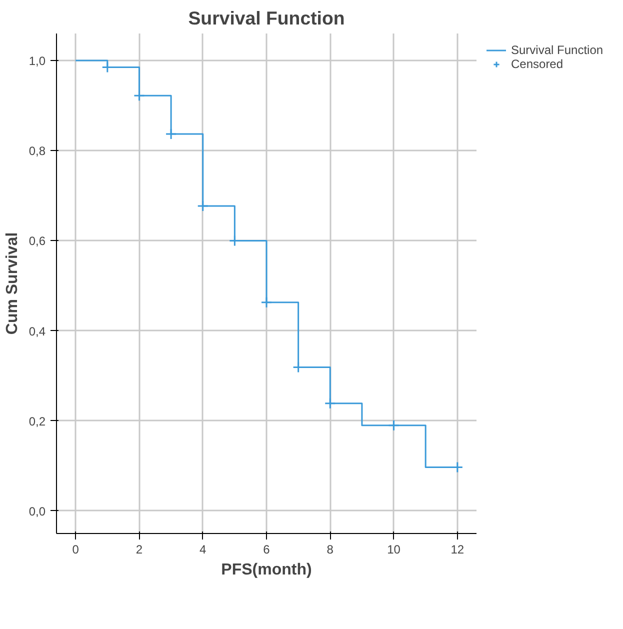  What do you see at coordinates (537, 64) in the screenshot?
I see `legend-label: Censored` at bounding box center [537, 64].